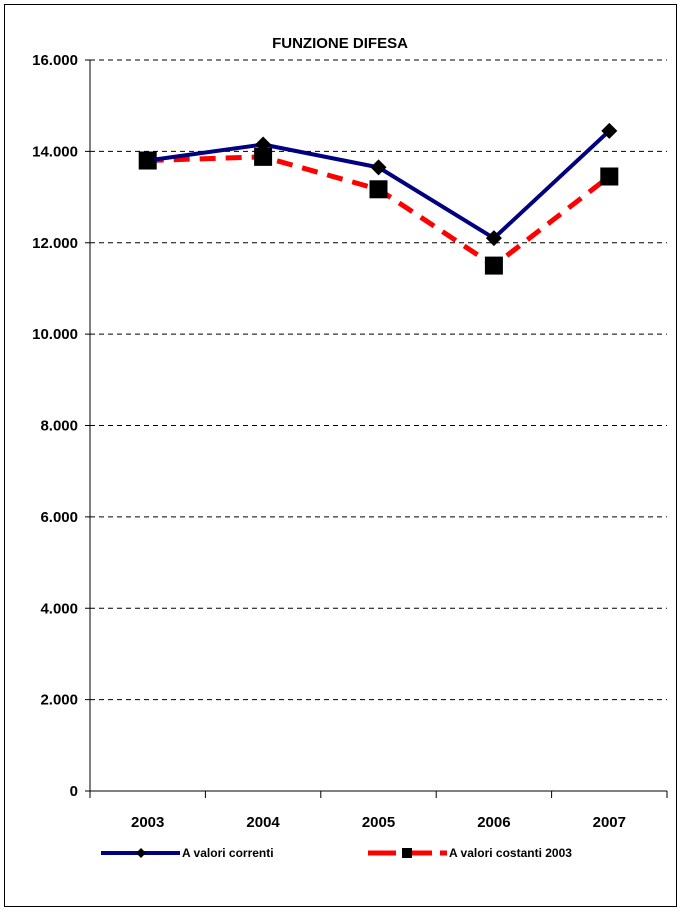 This screenshot has width=681, height=913. I want to click on y-tick-label: 12.000, so click(55, 243).